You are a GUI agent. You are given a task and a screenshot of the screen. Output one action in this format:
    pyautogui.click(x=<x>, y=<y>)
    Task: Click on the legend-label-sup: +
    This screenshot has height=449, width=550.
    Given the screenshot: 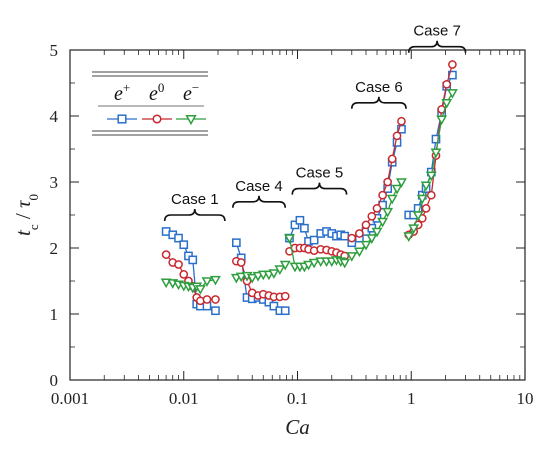 What is the action you would take?
    pyautogui.click(x=126, y=87)
    